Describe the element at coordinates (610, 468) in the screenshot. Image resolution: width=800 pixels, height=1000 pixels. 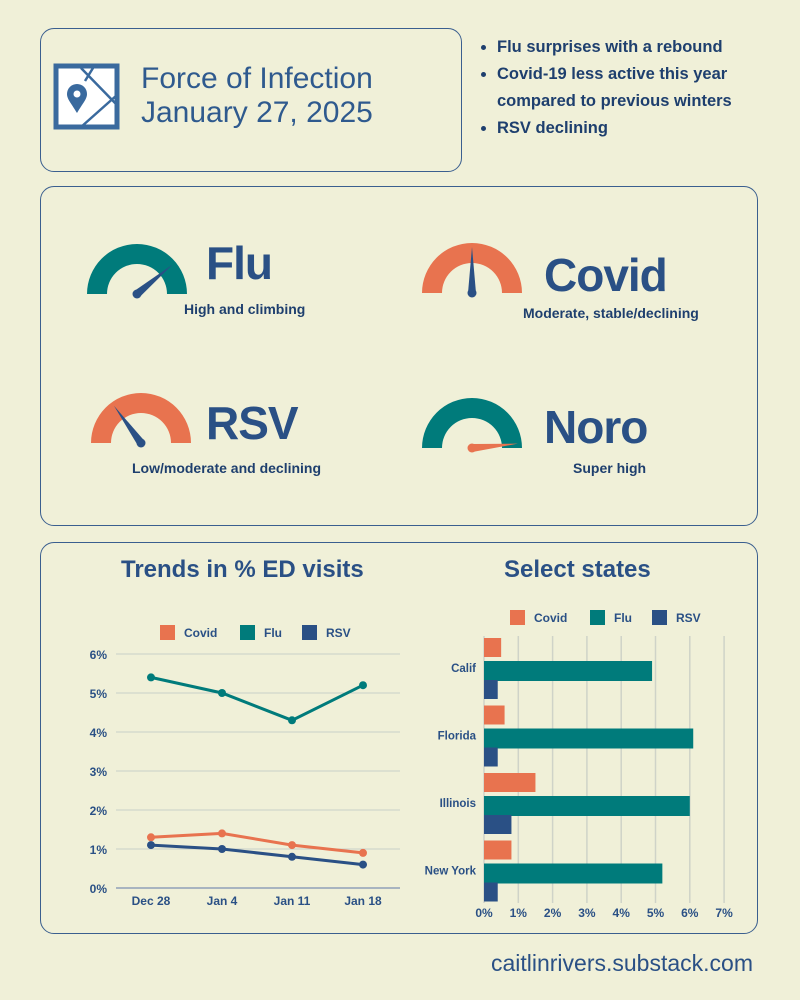
I see `gauge-desc-noro: Super high` at that location.